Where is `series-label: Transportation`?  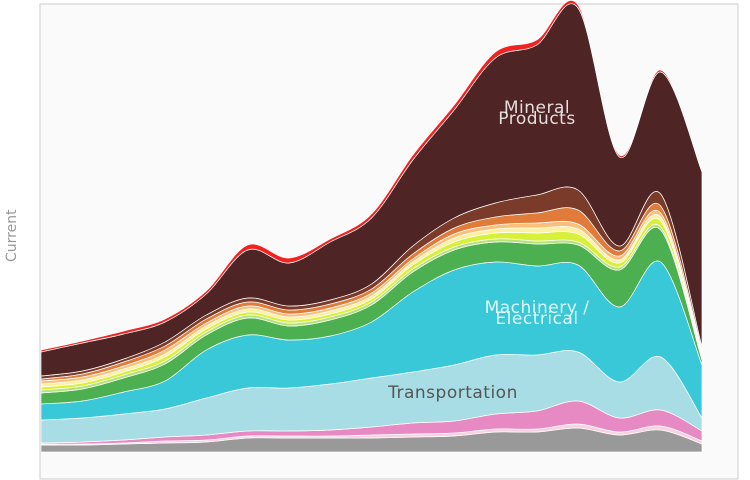
series-label: Transportation is located at coordinates (453, 393).